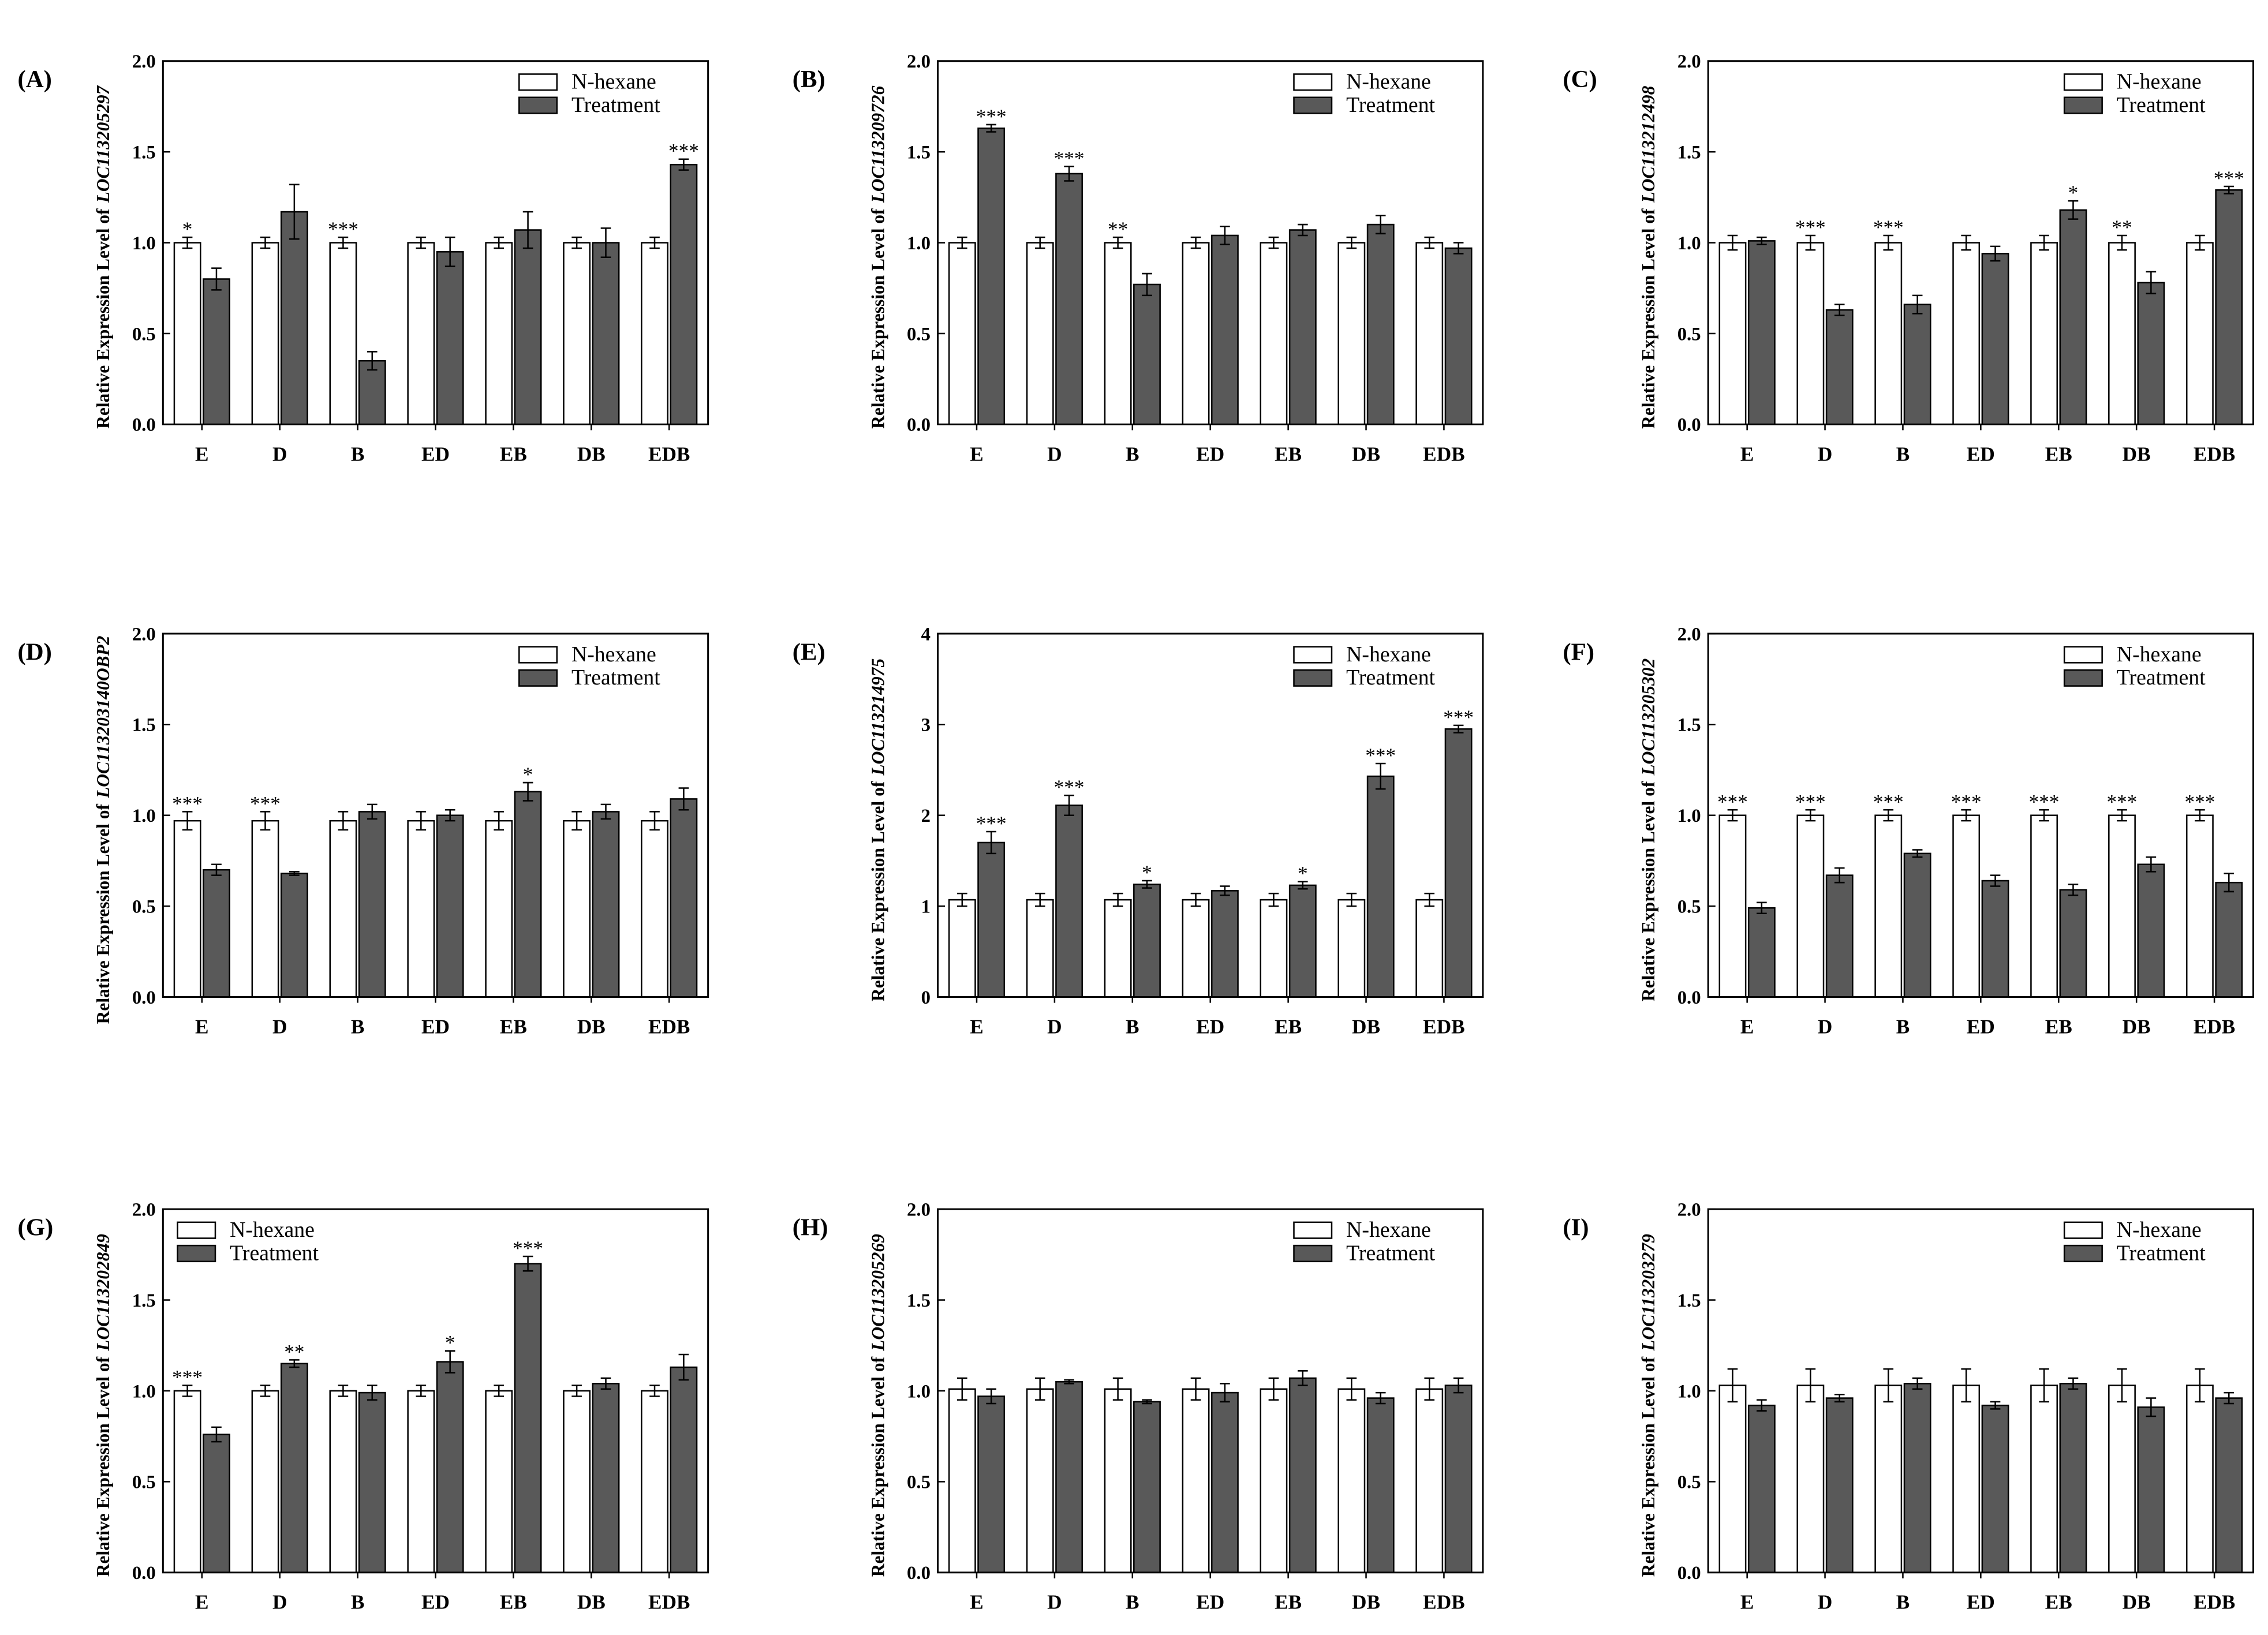 This screenshot has width=2268, height=1635. Describe the element at coordinates (1648, 1293) in the screenshot. I see `y-axis-label-gene: LOC113203279` at that location.